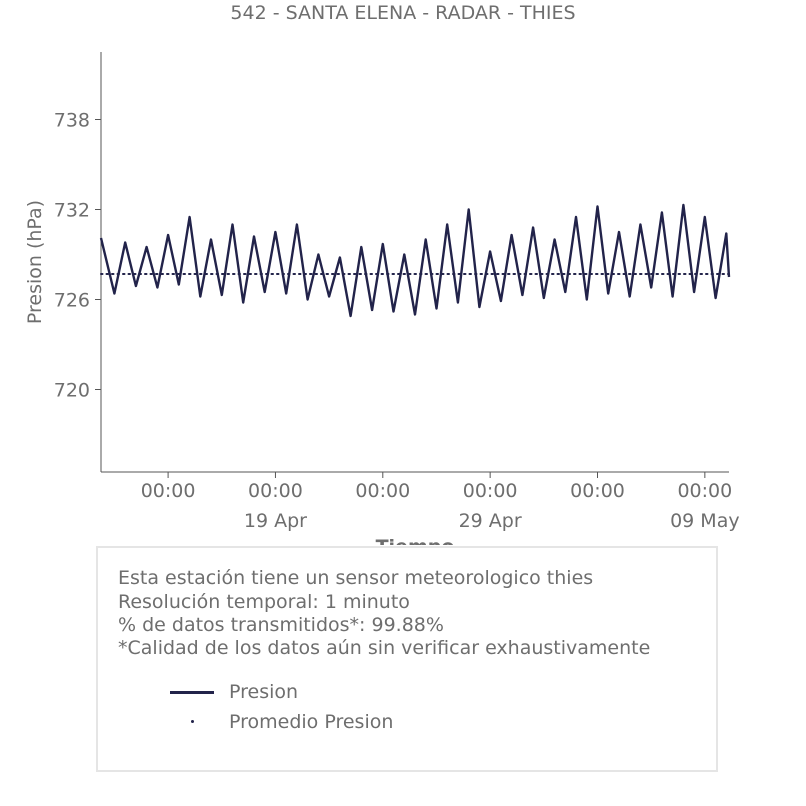 The height and width of the screenshot is (806, 806). I want to click on series-plot, so click(415, 260).